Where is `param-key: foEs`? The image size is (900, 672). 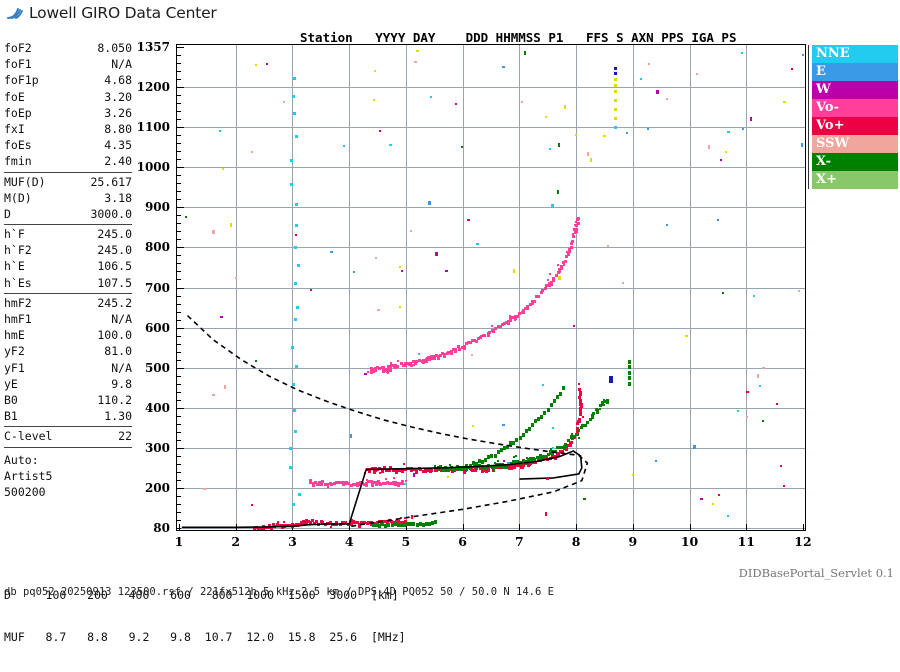 param-key: foEs is located at coordinates (18, 145).